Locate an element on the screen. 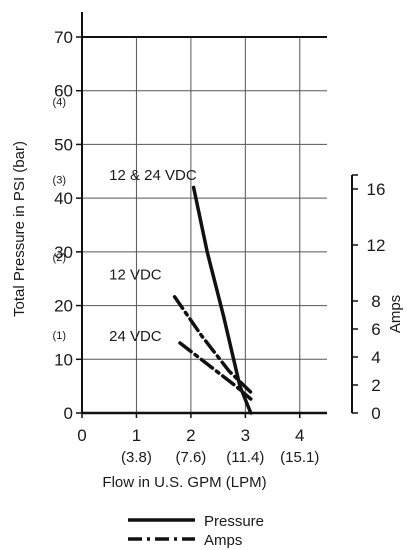  y2-tick-label: 6 is located at coordinates (375, 329).